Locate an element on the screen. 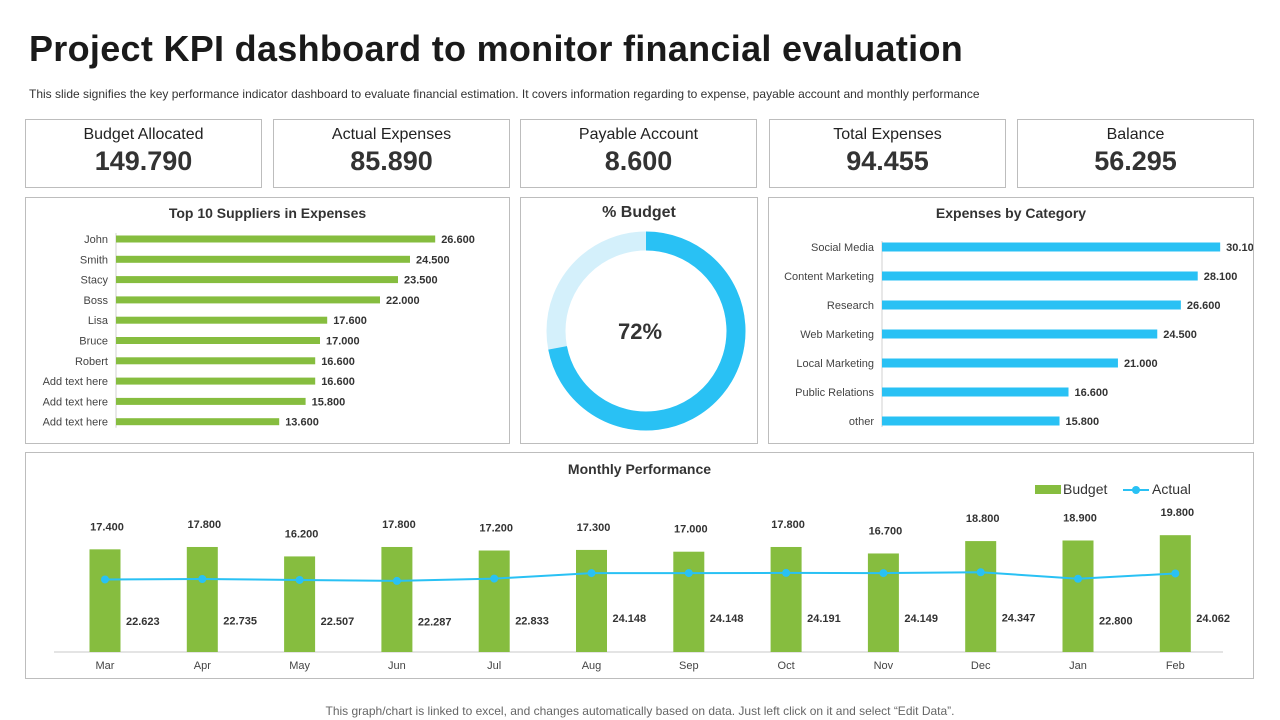  month-label: Sep is located at coordinates (689, 666).